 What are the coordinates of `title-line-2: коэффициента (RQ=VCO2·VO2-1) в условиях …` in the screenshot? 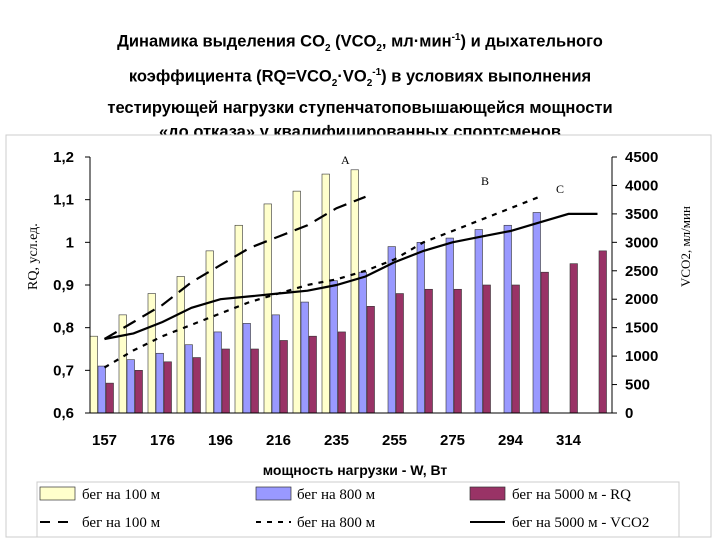 It's located at (360, 77).